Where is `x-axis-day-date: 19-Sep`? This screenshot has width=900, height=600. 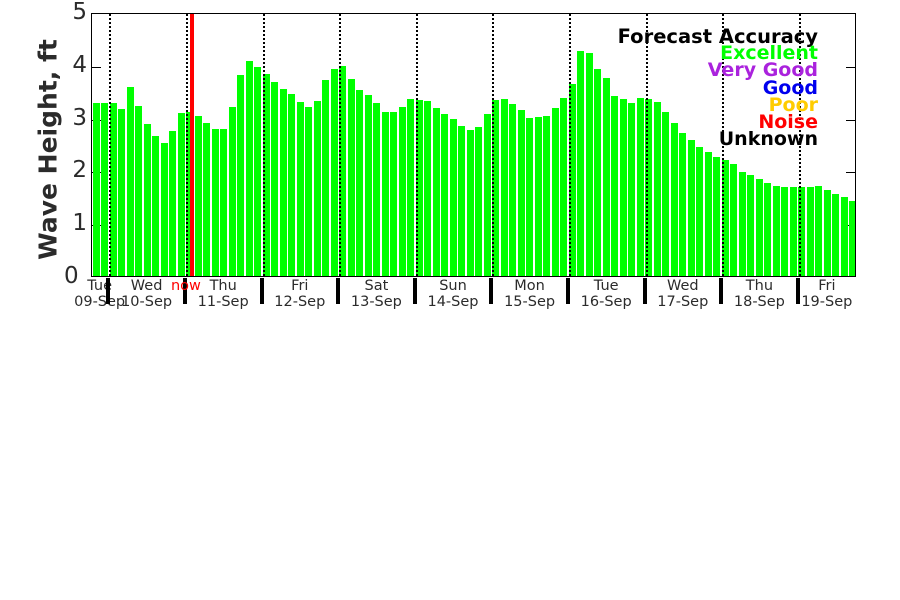
x-axis-day-date: 19-Sep is located at coordinates (827, 302).